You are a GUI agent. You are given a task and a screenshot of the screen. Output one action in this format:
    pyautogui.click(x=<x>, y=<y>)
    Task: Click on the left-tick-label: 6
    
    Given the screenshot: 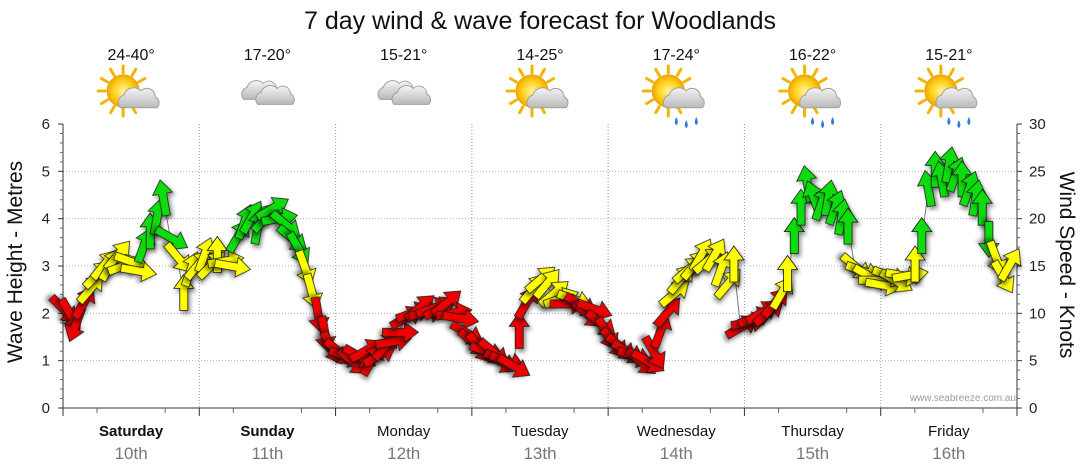 What is the action you would take?
    pyautogui.click(x=46, y=124)
    